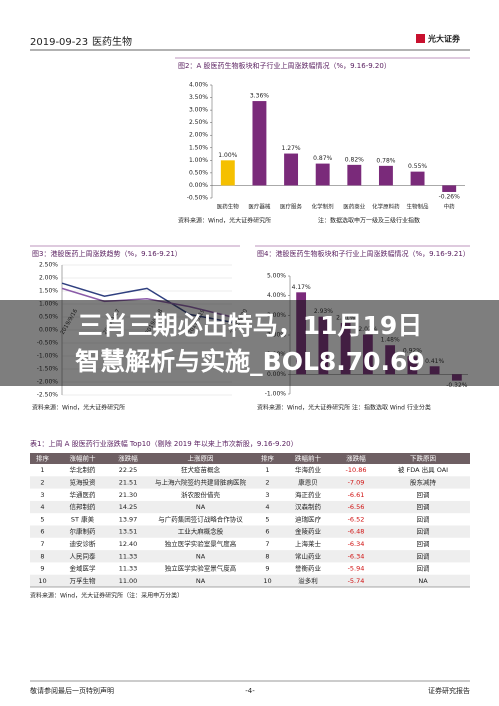 The image size is (499, 706). I want to click on table-cell: -6.34, so click(356, 544).